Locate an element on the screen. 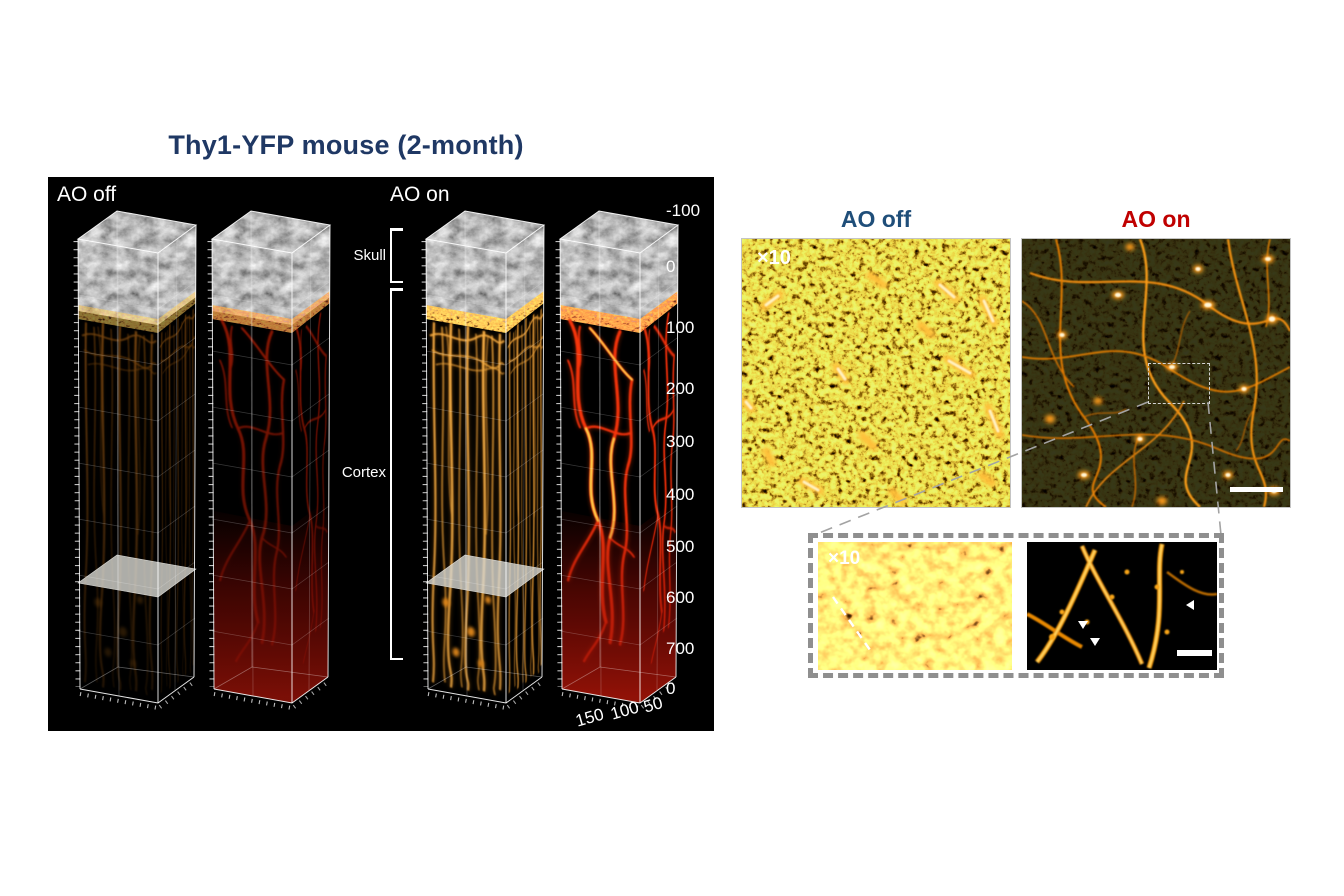 This screenshot has height=896, width=1344. volume-column-ao-on-neurons is located at coordinates (485, 446).